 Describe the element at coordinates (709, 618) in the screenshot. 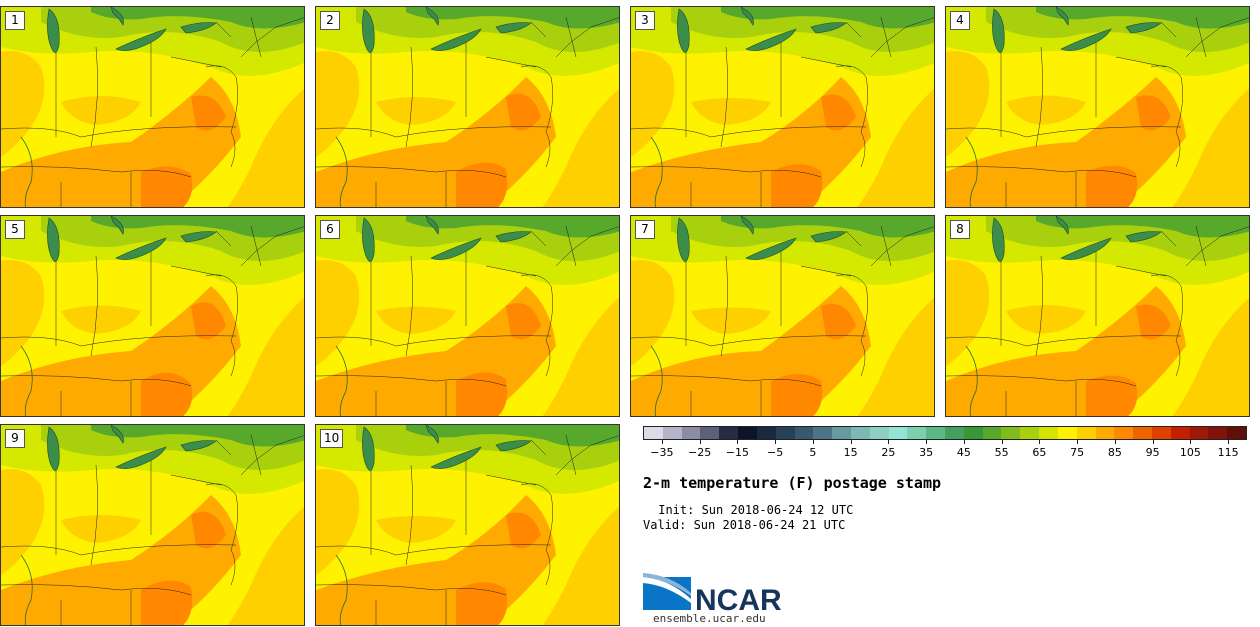

I see `ncar-url: ensemble.ucar.edu` at that location.